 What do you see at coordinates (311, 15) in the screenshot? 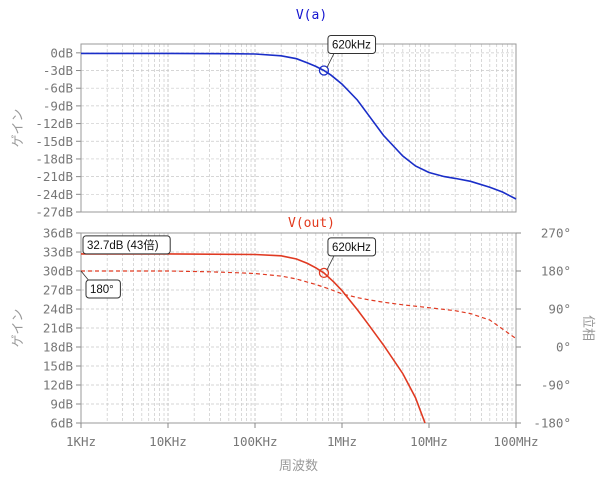
I see `chart-title: V(a)` at bounding box center [311, 15].